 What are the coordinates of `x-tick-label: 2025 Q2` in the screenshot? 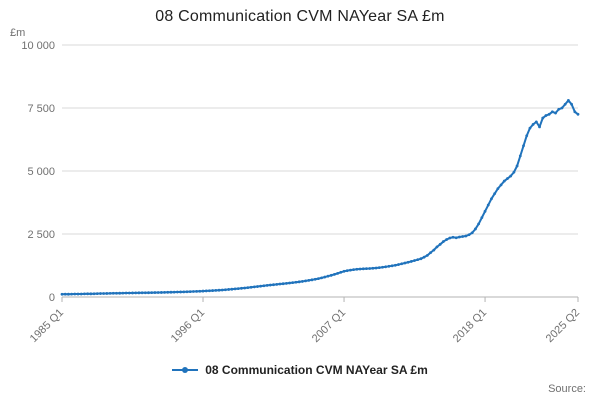 It's located at (563, 326).